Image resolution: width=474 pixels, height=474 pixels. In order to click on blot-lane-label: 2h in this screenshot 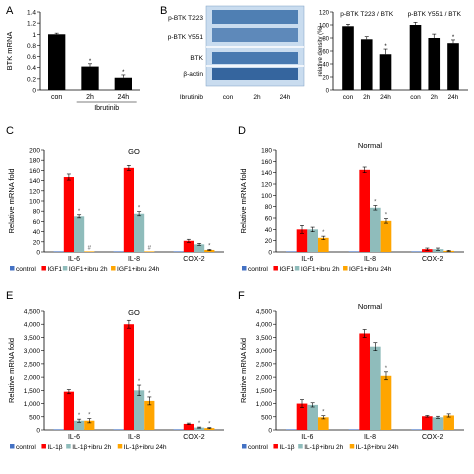, I will do `click(257, 97)`.